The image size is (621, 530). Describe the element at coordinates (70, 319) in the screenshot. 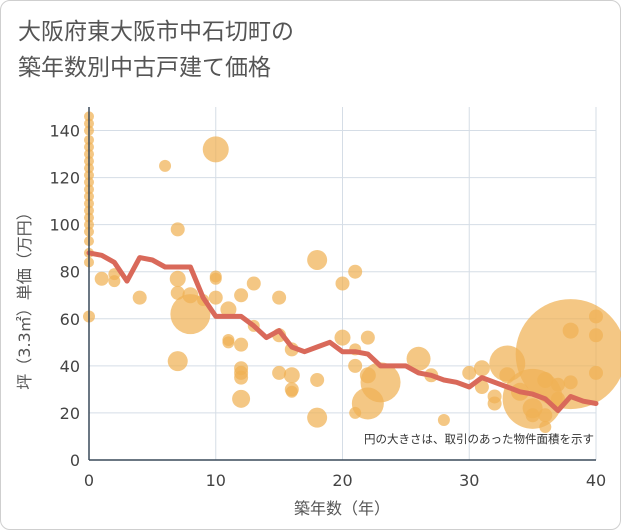

I see `y-tick-label: 60` at that location.